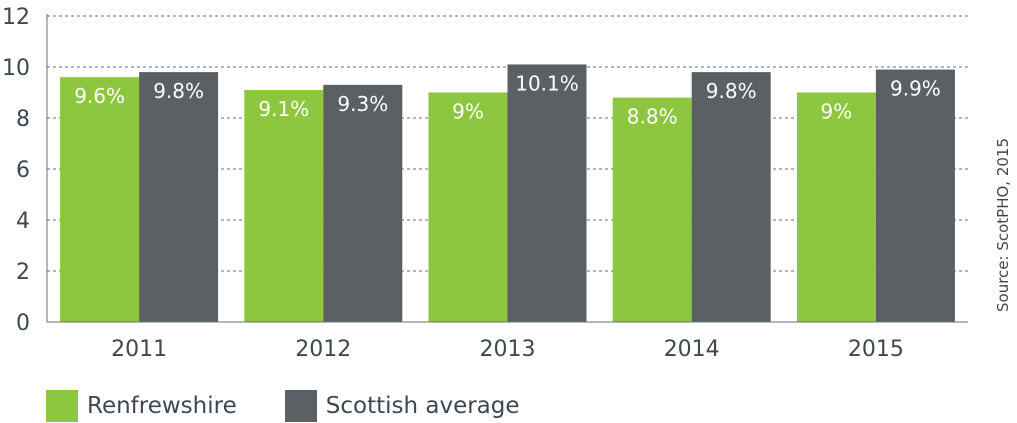  Describe the element at coordinates (23, 221) in the screenshot. I see `y-tick-label: 4` at that location.